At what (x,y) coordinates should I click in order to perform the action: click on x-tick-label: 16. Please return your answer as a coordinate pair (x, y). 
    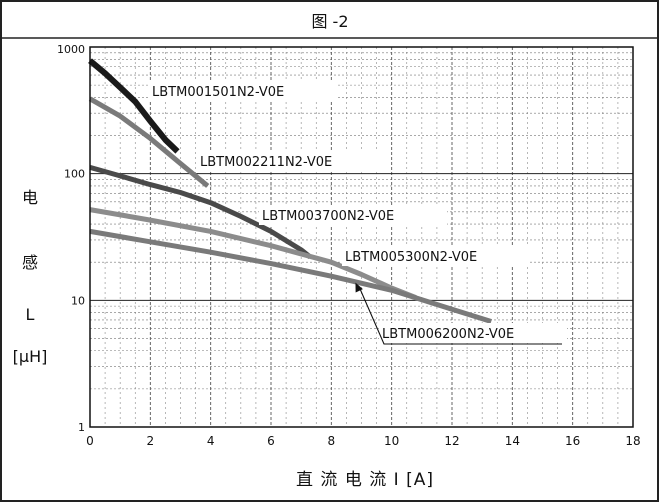
    Looking at the image, I should click on (572, 441).